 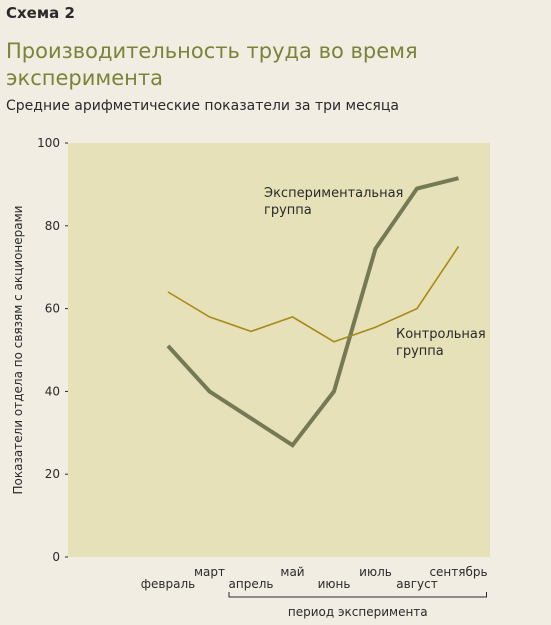 What do you see at coordinates (416, 584) in the screenshot?
I see `x-tick-label: август` at bounding box center [416, 584].